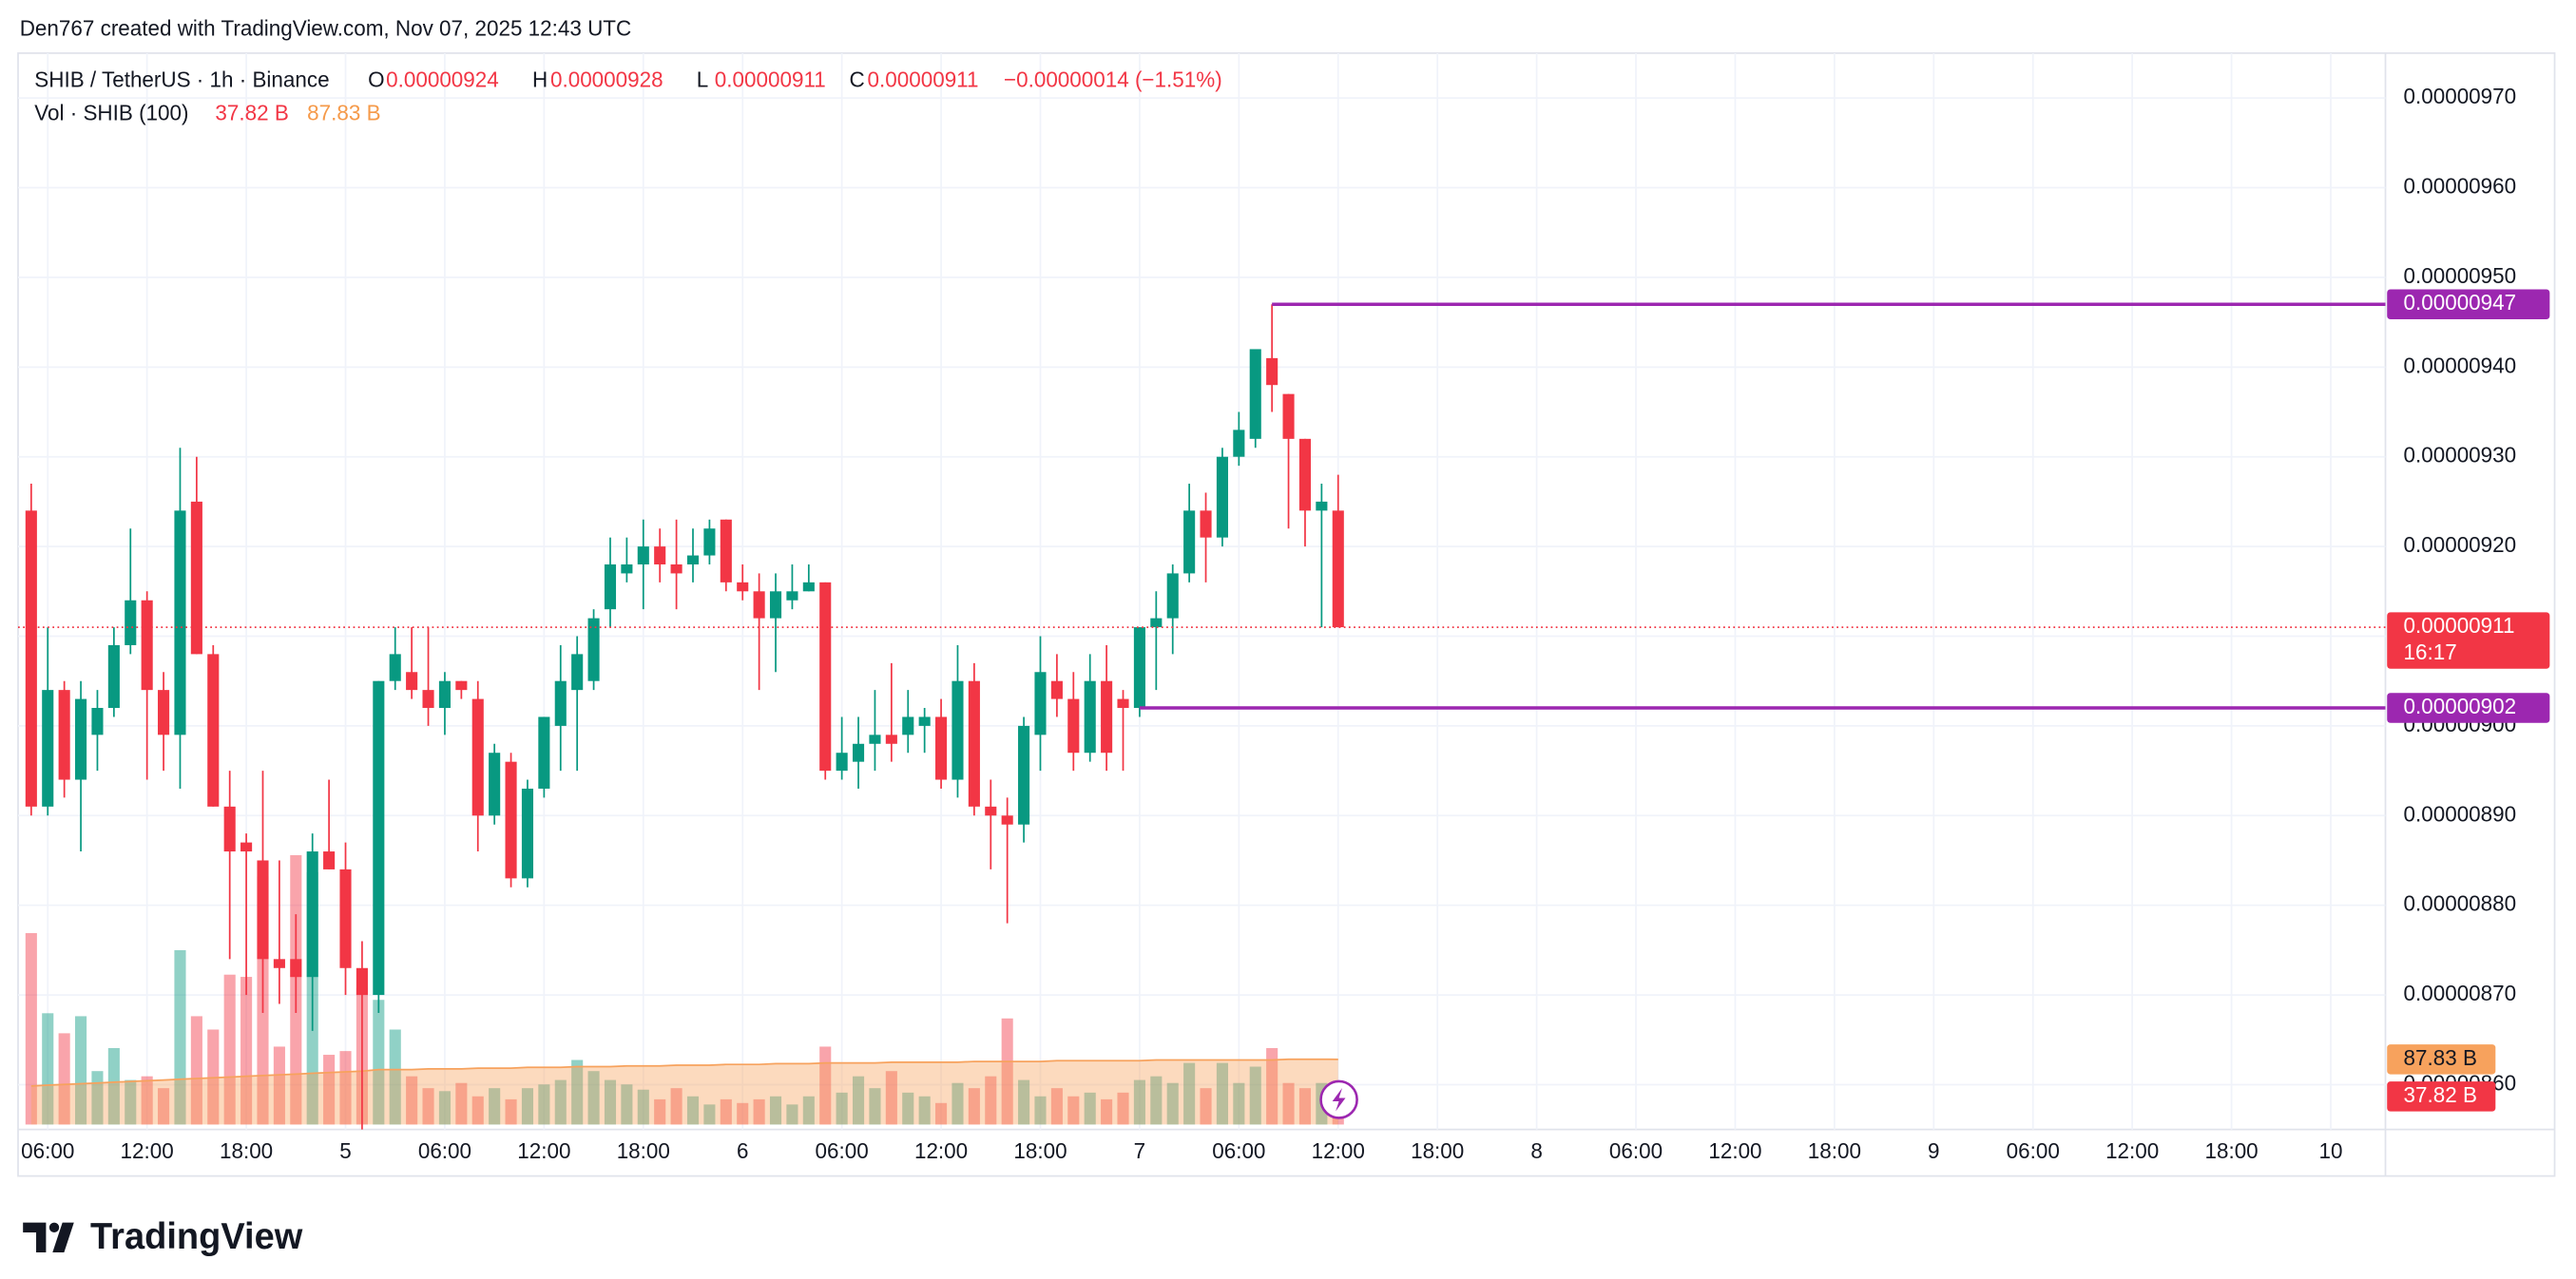  What do you see at coordinates (2460, 545) in the screenshot?
I see `y-tick-label: 0.00000920` at bounding box center [2460, 545].